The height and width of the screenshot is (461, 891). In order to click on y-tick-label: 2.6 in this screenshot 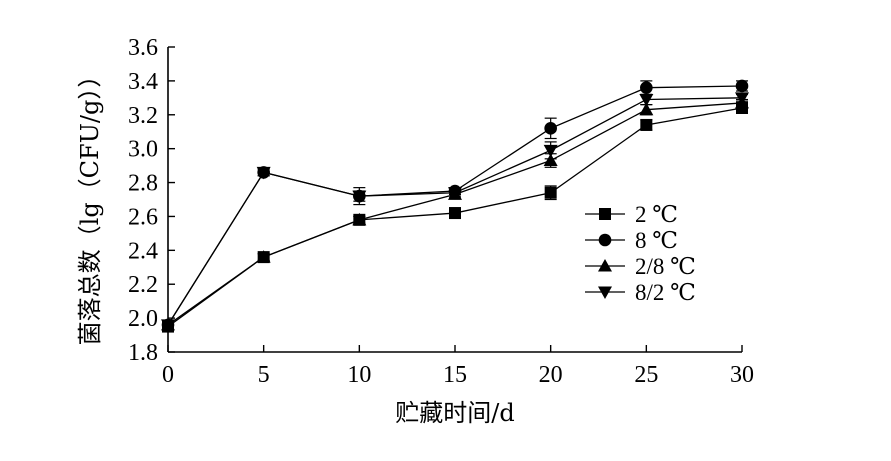, I will do `click(143, 217)`.